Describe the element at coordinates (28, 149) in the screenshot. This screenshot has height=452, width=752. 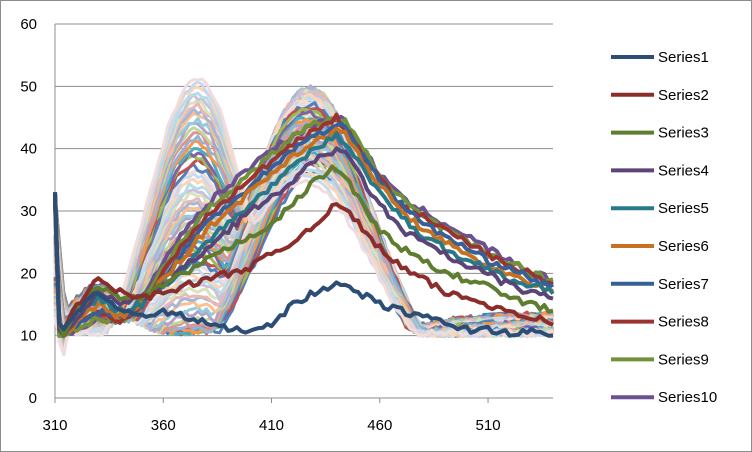
I see `y-tick-label: 40` at that location.